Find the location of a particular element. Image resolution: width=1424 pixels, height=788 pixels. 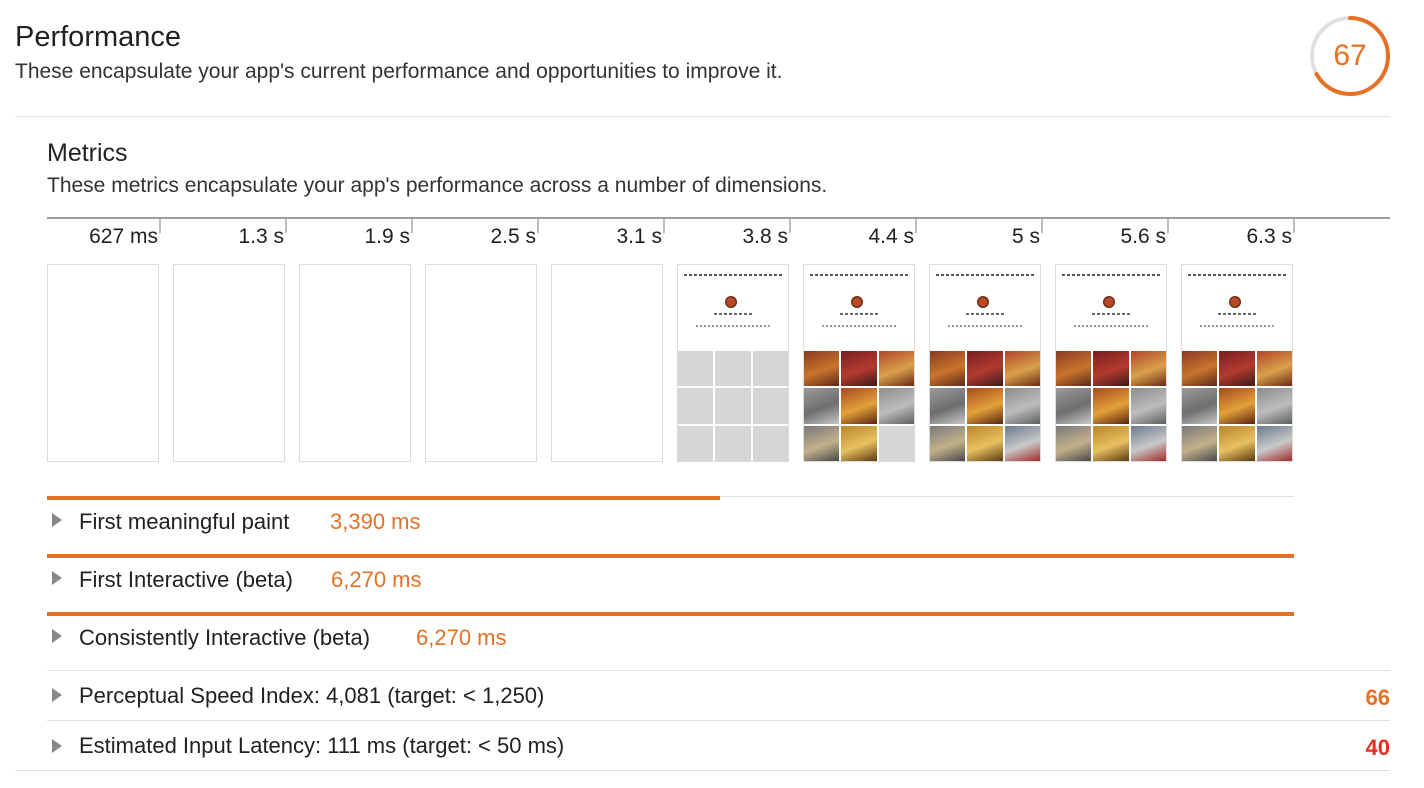

filmstrip-axis is located at coordinates (718, 218).